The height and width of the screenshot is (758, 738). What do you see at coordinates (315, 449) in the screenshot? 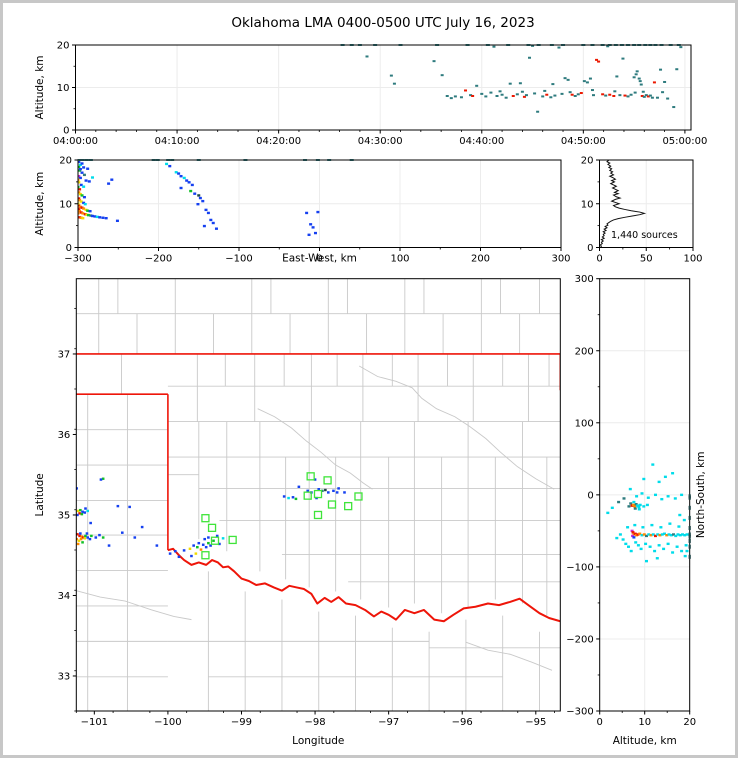
I see `river-line` at bounding box center [315, 449].